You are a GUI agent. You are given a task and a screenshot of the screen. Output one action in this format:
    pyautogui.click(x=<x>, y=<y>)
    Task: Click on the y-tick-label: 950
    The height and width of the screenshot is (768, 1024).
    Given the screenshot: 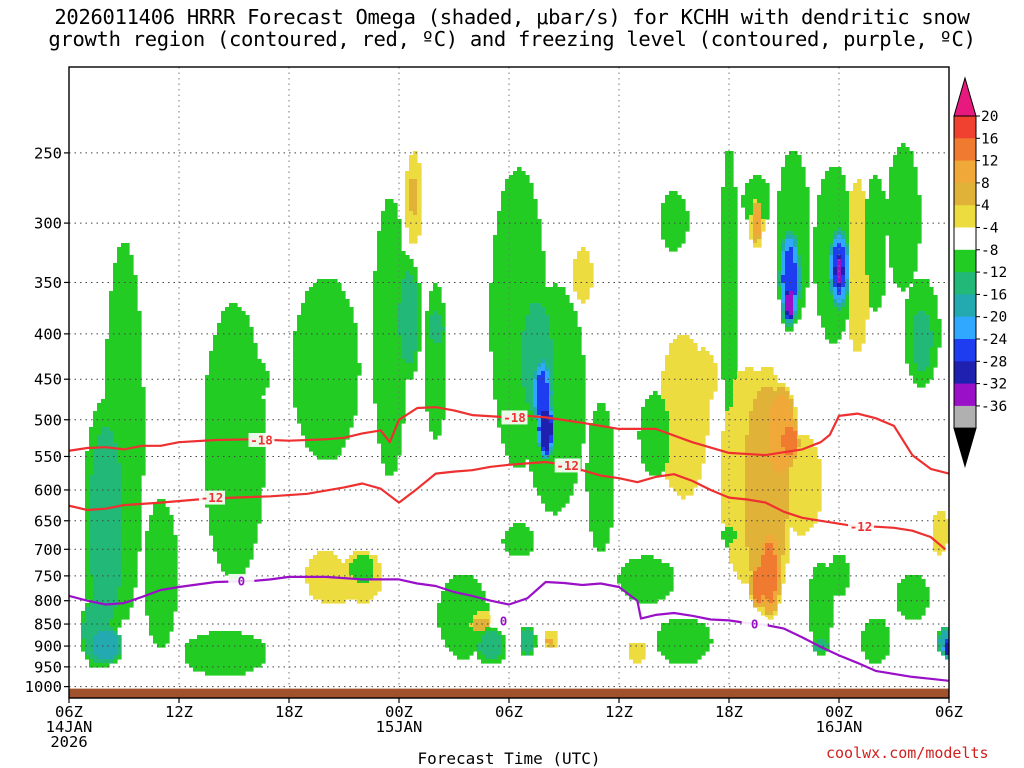 What is the action you would take?
    pyautogui.click(x=48, y=667)
    